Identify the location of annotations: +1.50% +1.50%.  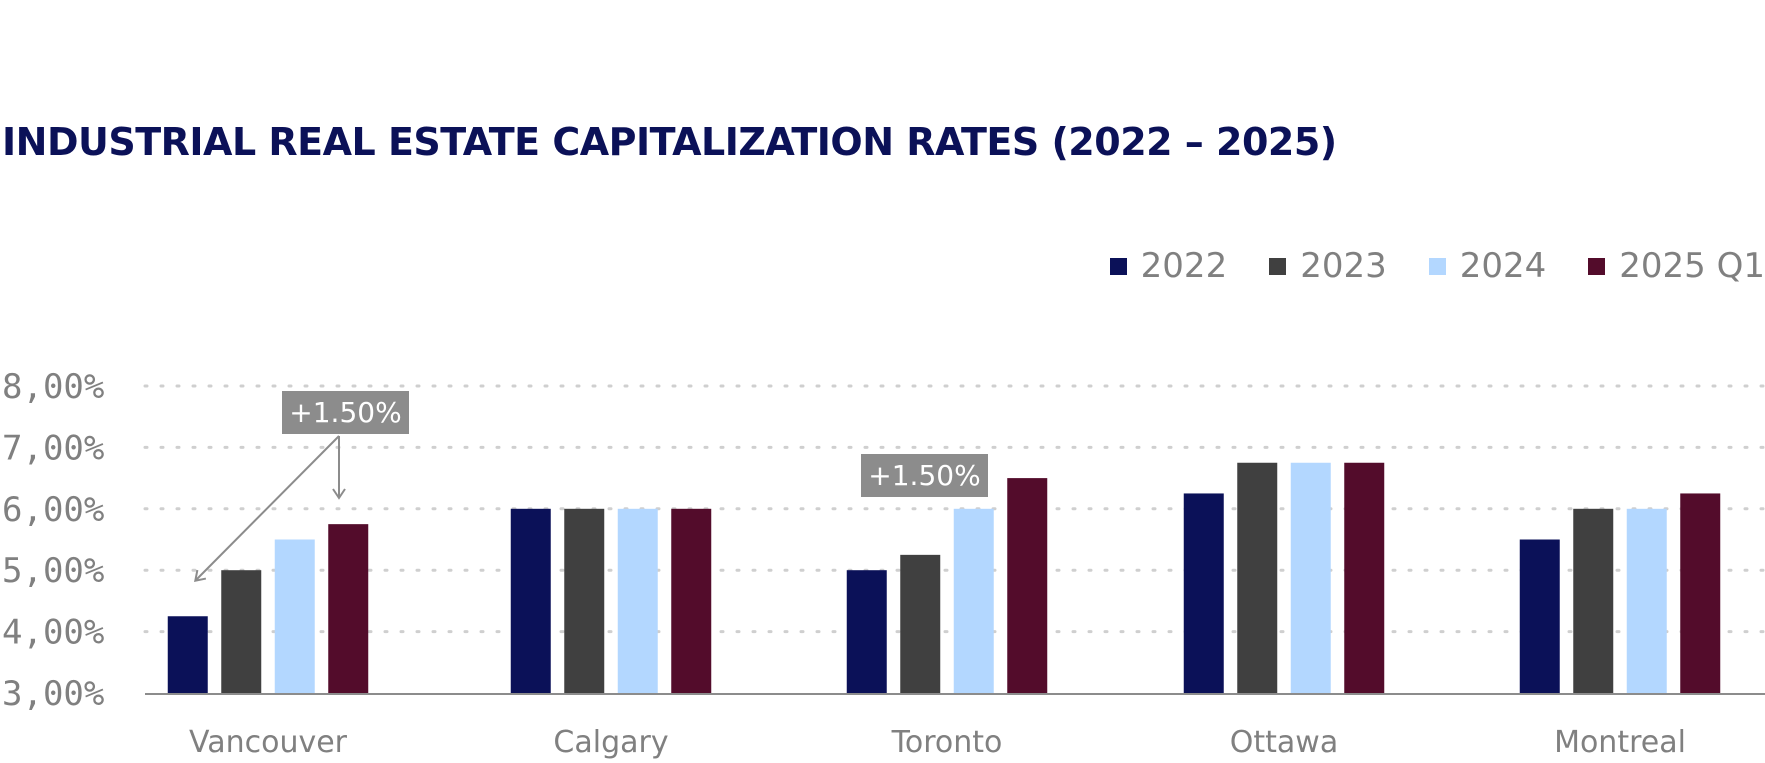
(591, 486).